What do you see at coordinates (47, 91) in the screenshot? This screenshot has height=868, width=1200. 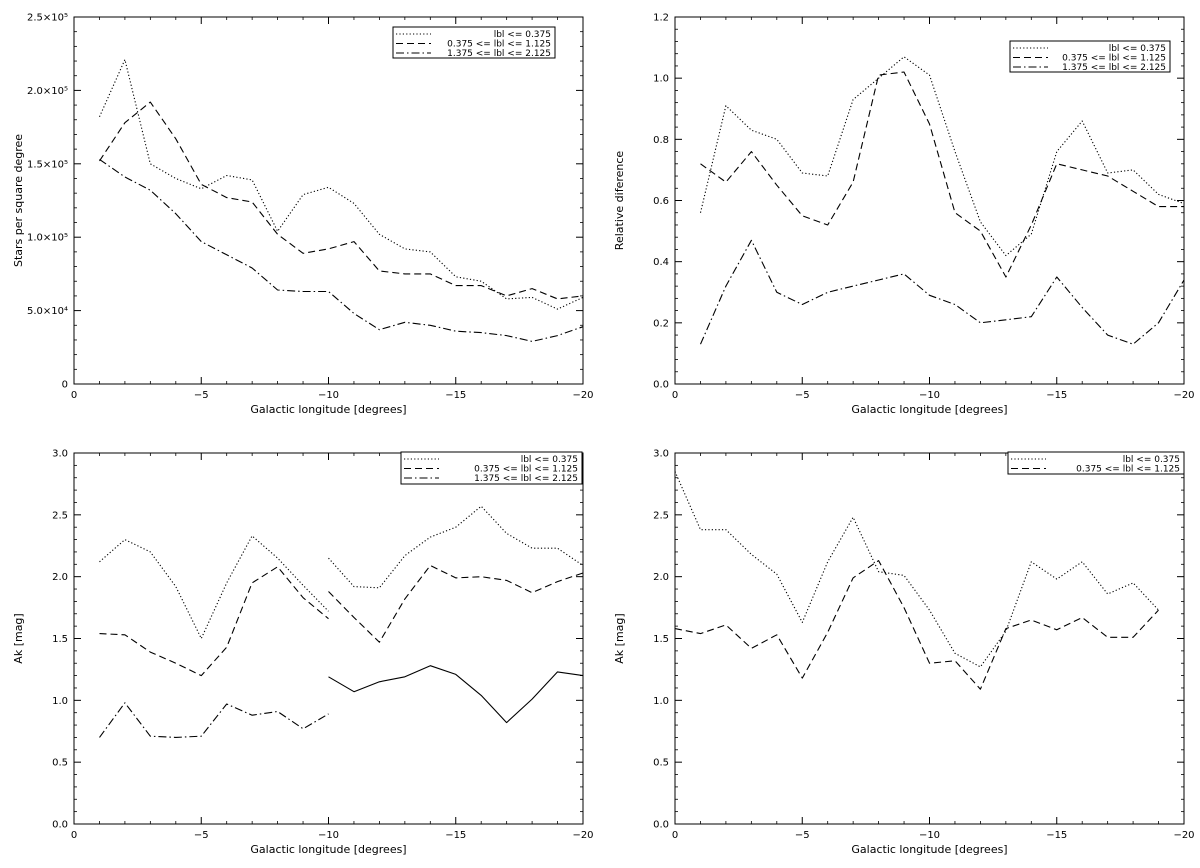 I see `y-tick-label: 2.0×10⁵` at bounding box center [47, 91].